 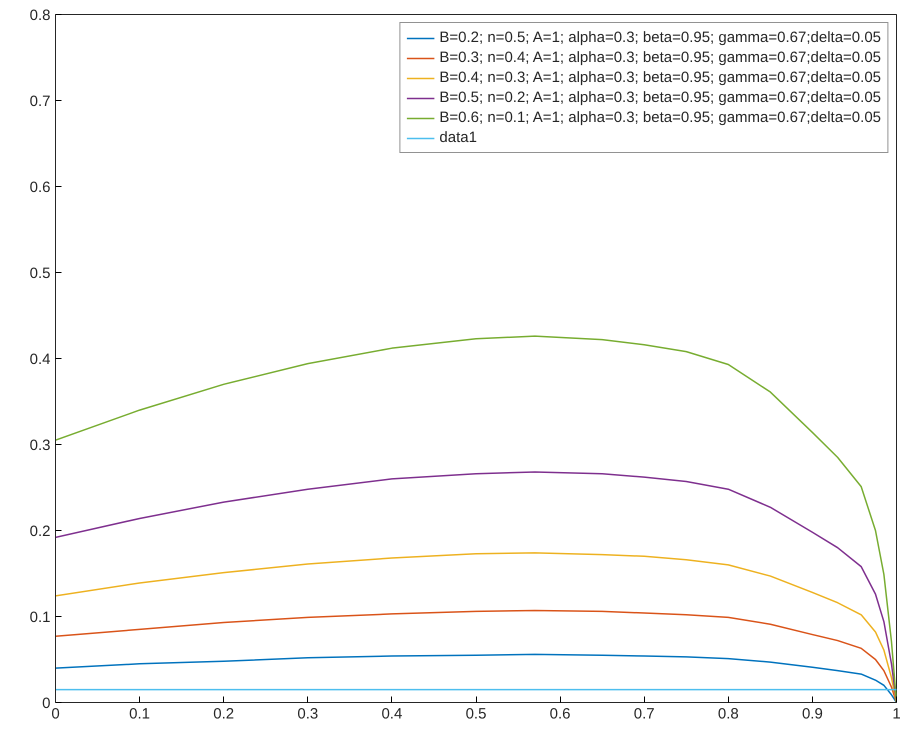 What do you see at coordinates (476, 714) in the screenshot?
I see `x-tick-label: 0.5` at bounding box center [476, 714].